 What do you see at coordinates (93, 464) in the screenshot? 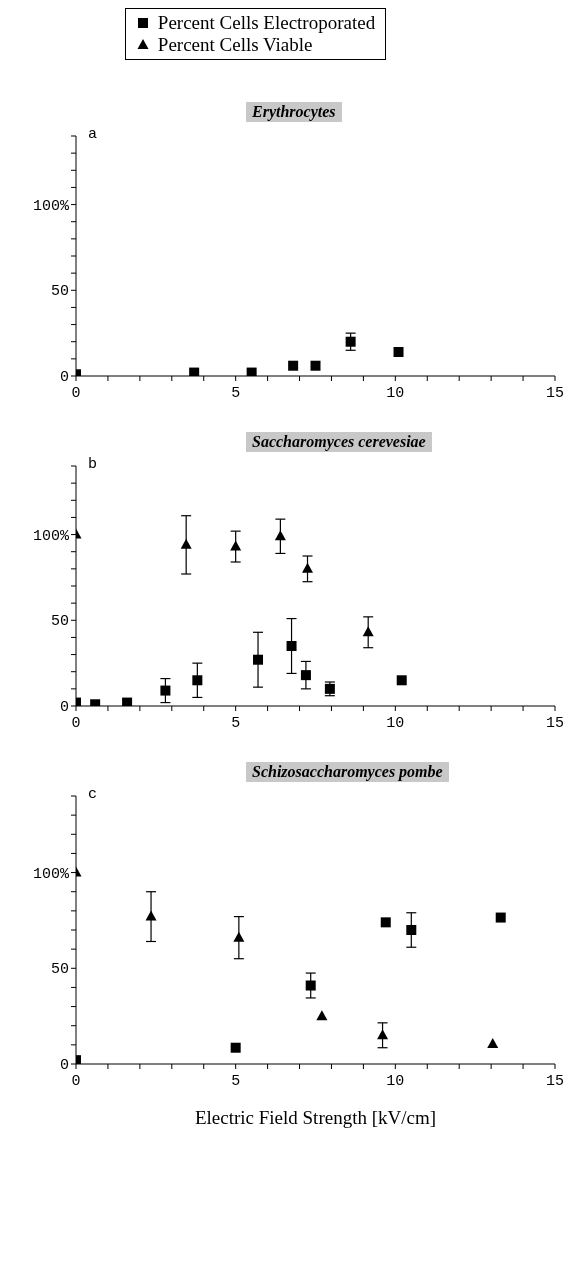
I see `annotation: b` at bounding box center [93, 464].